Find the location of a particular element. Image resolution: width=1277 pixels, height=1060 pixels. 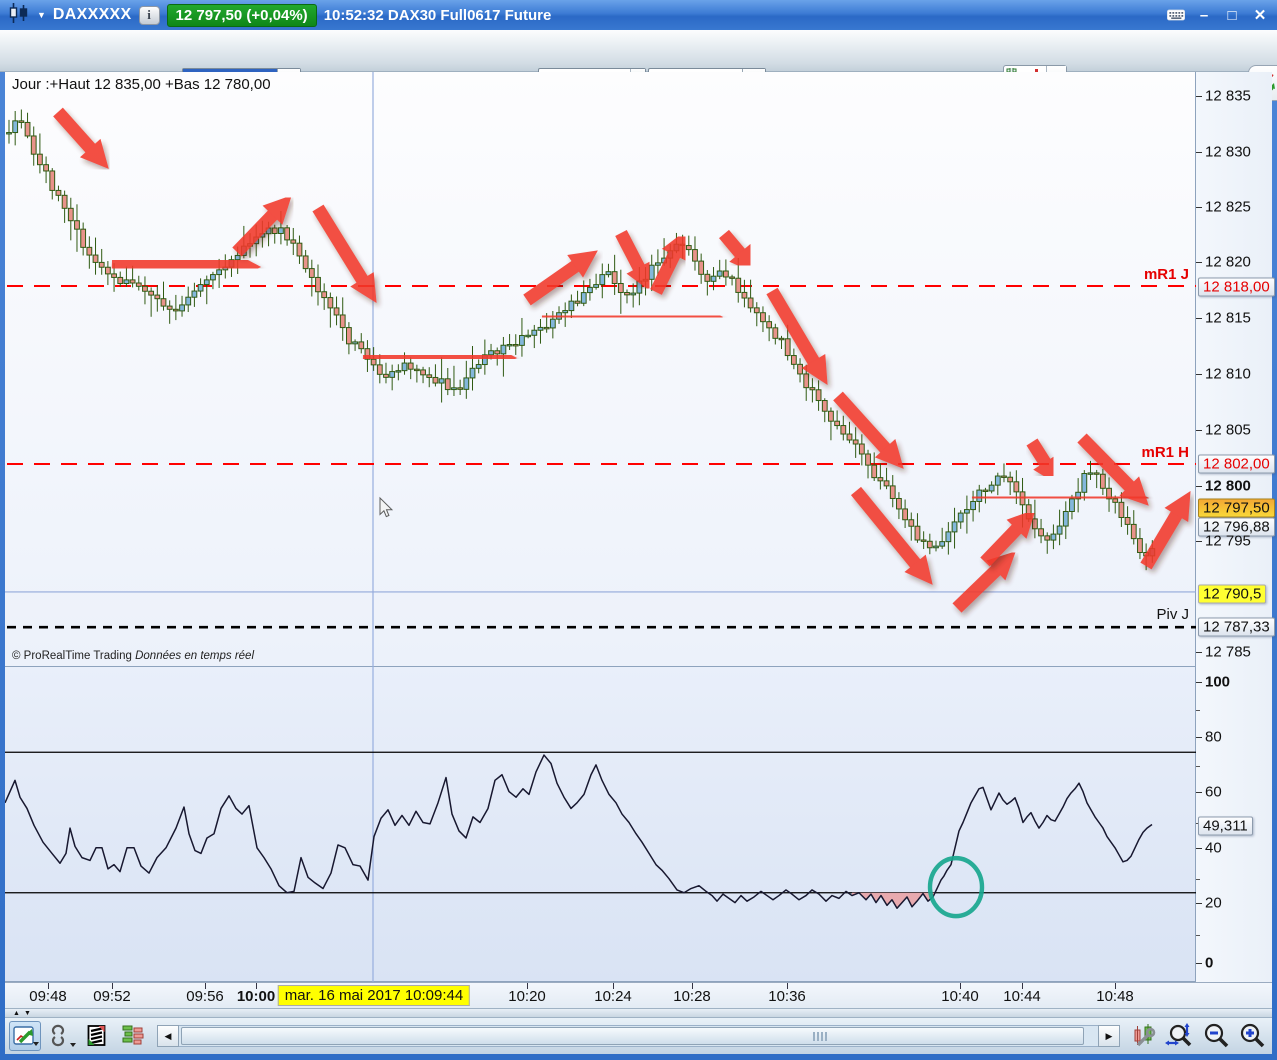

bottom-toolbar: ◀ ▶ is located at coordinates (638, 1036).